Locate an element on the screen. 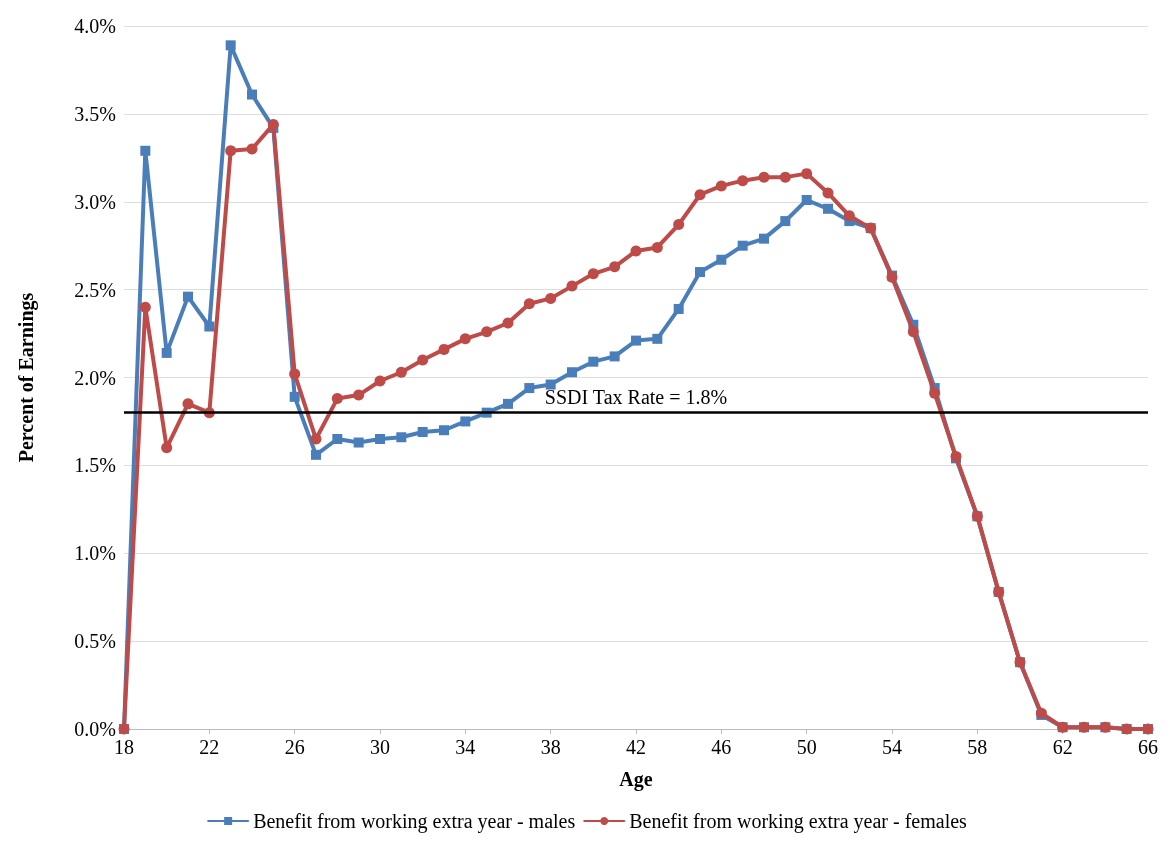 Image resolution: width=1174 pixels, height=852 pixels. y-tick-label: 1.0% is located at coordinates (95, 553).